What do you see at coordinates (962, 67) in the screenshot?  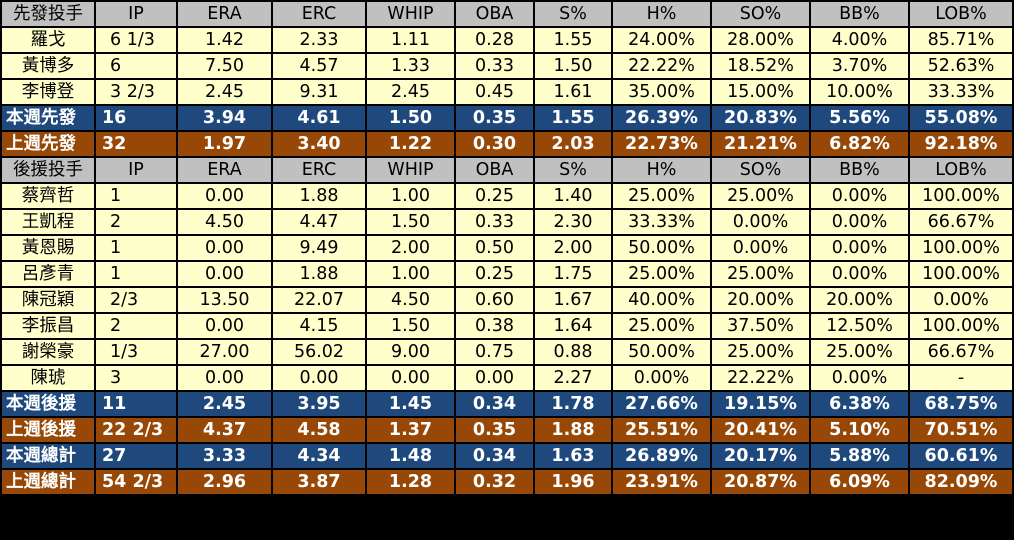 I see `stat-lob: 52.63%` at bounding box center [962, 67].